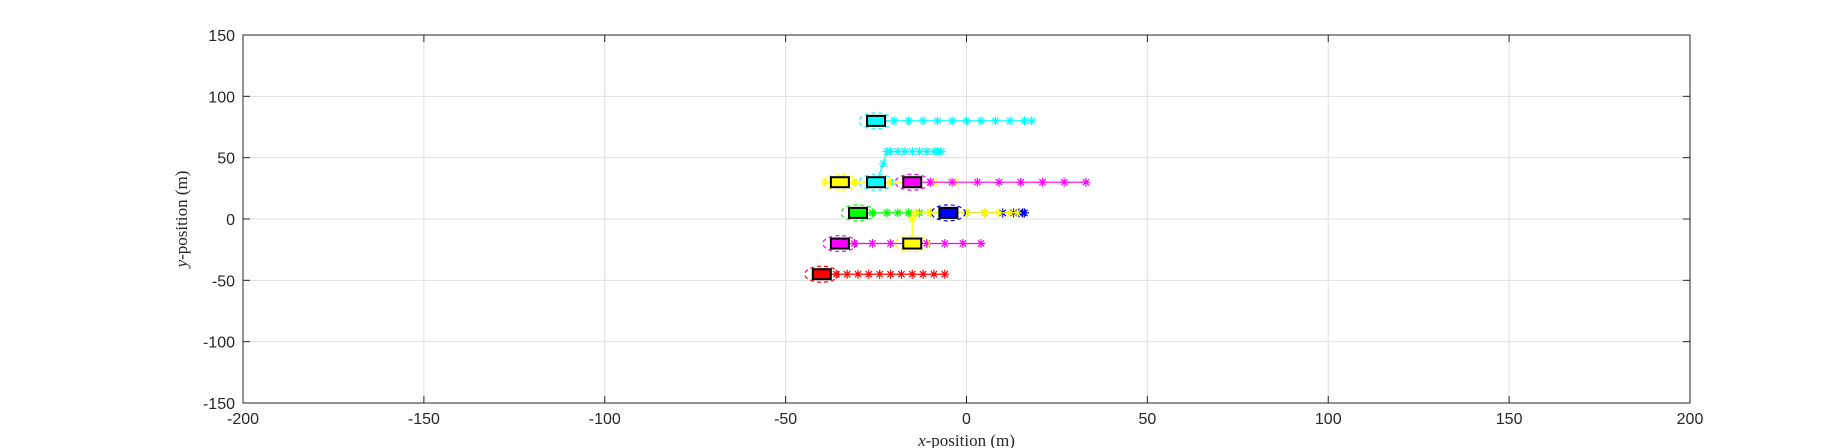 This screenshot has width=1848, height=448. I want to click on x-axis-label: x-position (m), so click(966, 439).